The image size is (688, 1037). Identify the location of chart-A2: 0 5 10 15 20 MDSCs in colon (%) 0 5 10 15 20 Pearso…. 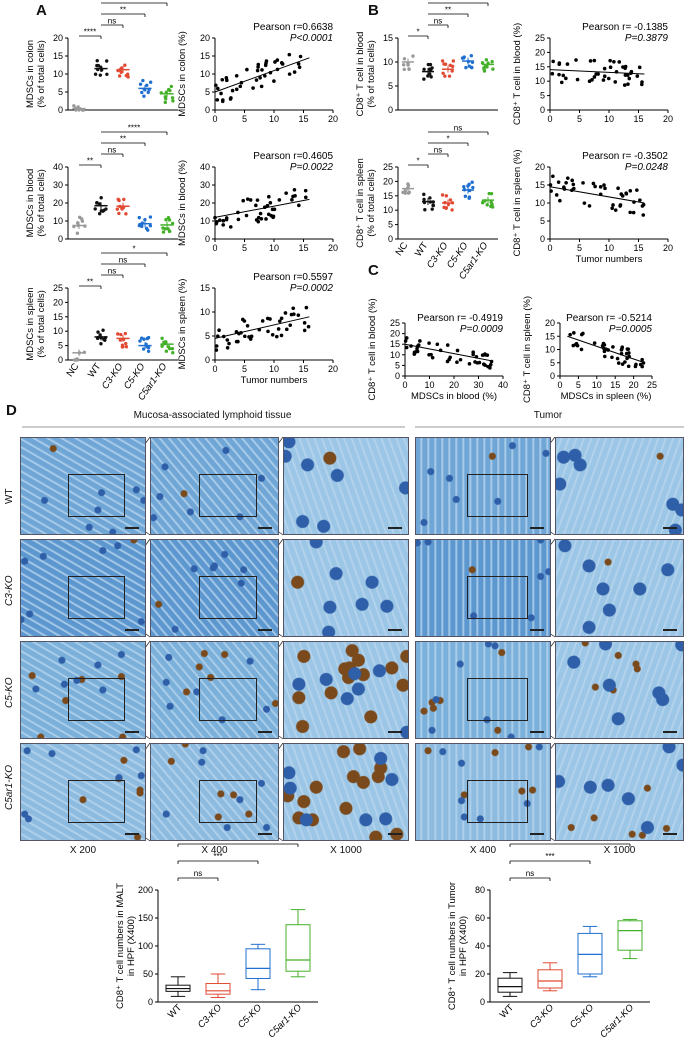
(257, 73).